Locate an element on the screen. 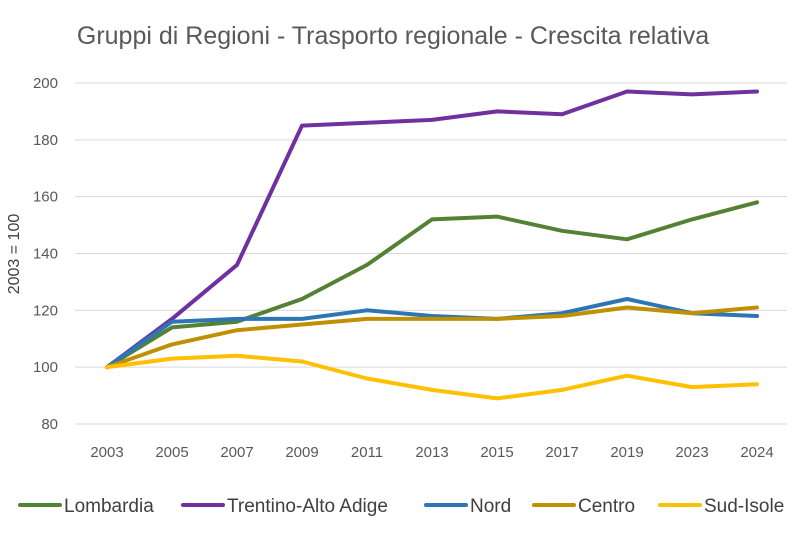 The height and width of the screenshot is (533, 800). y-axis-ticks: 80 100 120 140 160 180 200 is located at coordinates (45, 254).